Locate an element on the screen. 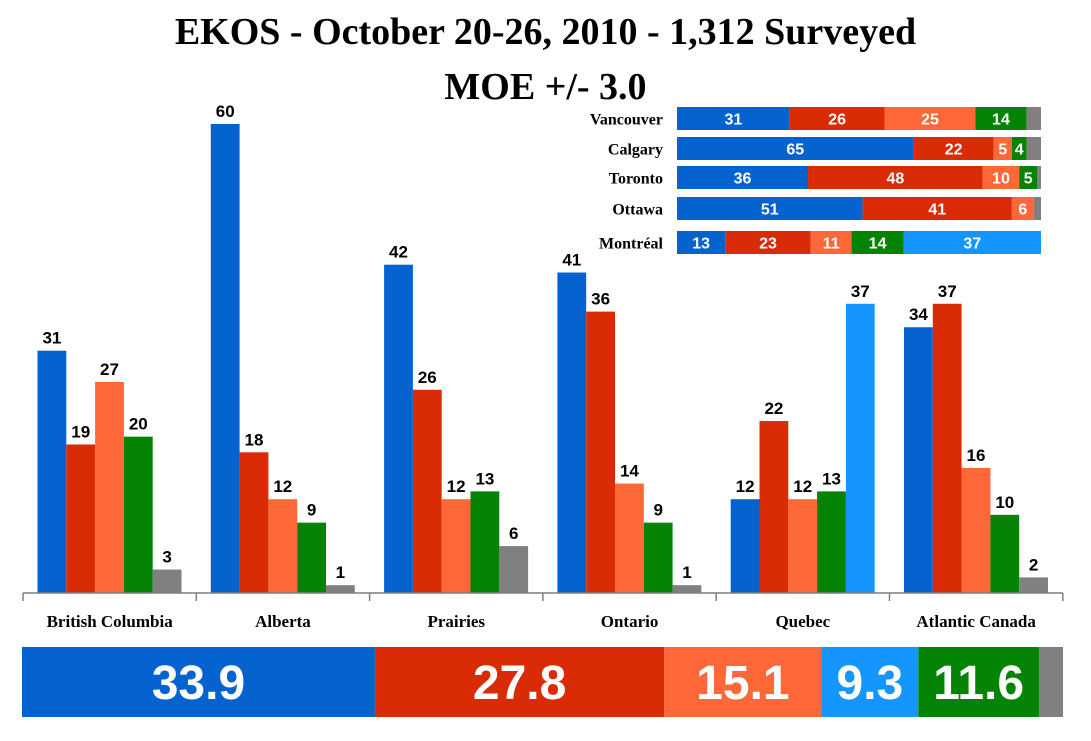  city-segment-label: 25 is located at coordinates (930, 120).